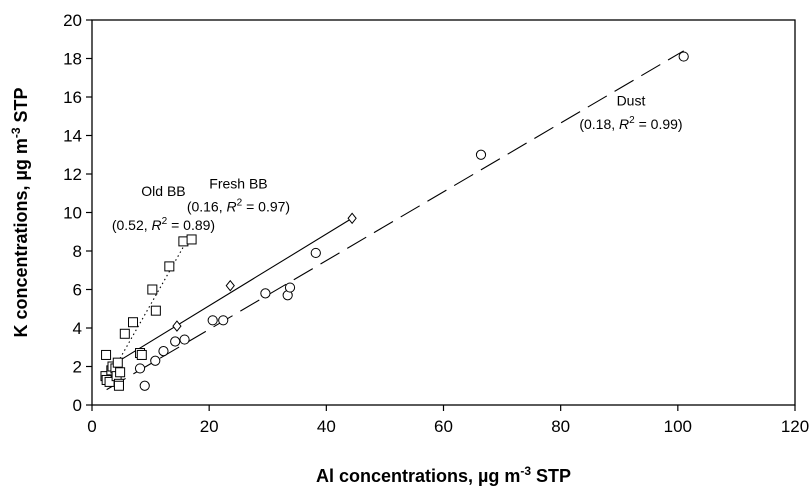 Image resolution: width=812 pixels, height=494 pixels. What do you see at coordinates (72, 213) in the screenshot?
I see `y-tick-label: 10` at bounding box center [72, 213].